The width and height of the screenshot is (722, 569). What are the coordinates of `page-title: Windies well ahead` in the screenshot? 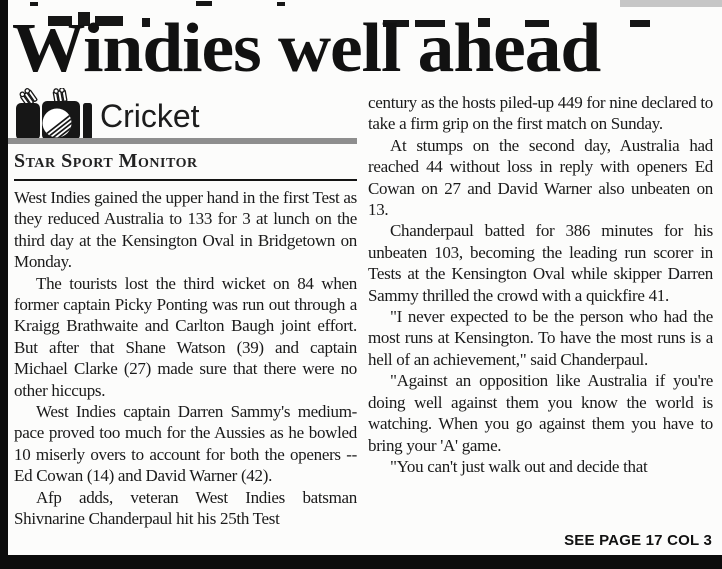 It's located at (306, 48).